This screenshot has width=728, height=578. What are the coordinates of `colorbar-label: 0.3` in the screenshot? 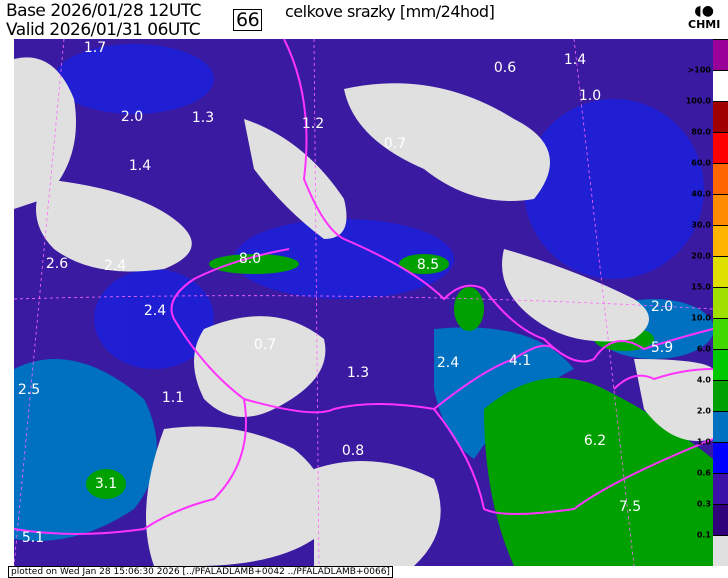 It's located at (703, 504).